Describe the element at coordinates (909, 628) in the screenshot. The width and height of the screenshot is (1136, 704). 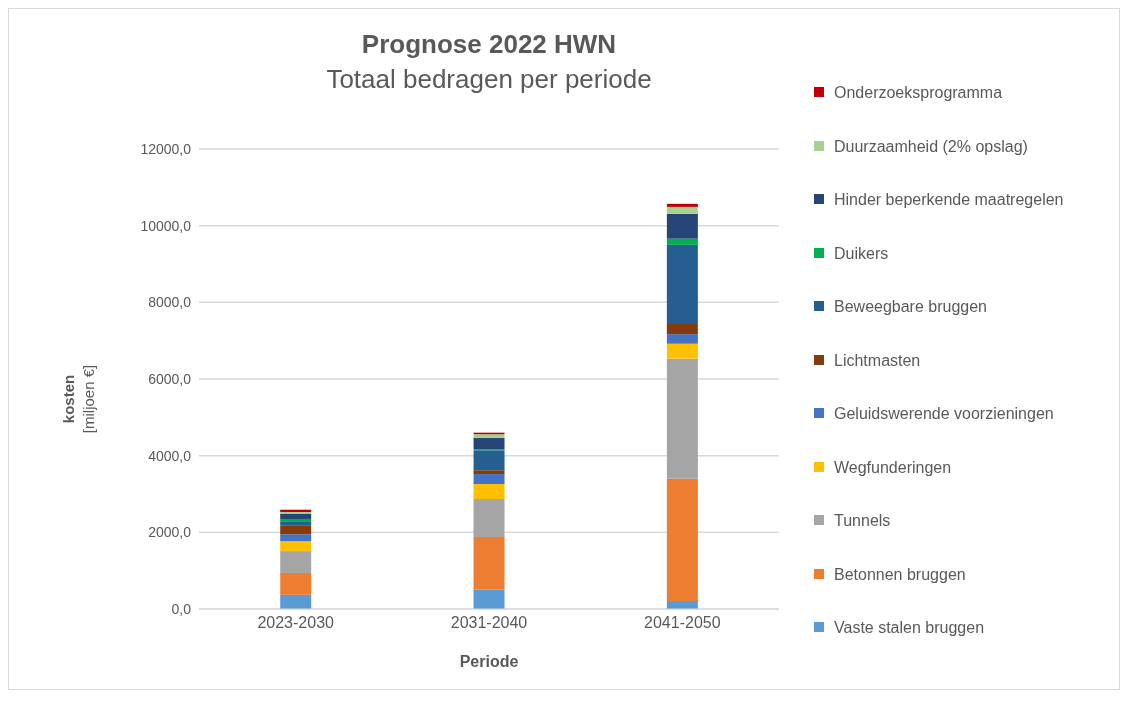
I see `legend-label: Vaste stalen bruggen` at that location.